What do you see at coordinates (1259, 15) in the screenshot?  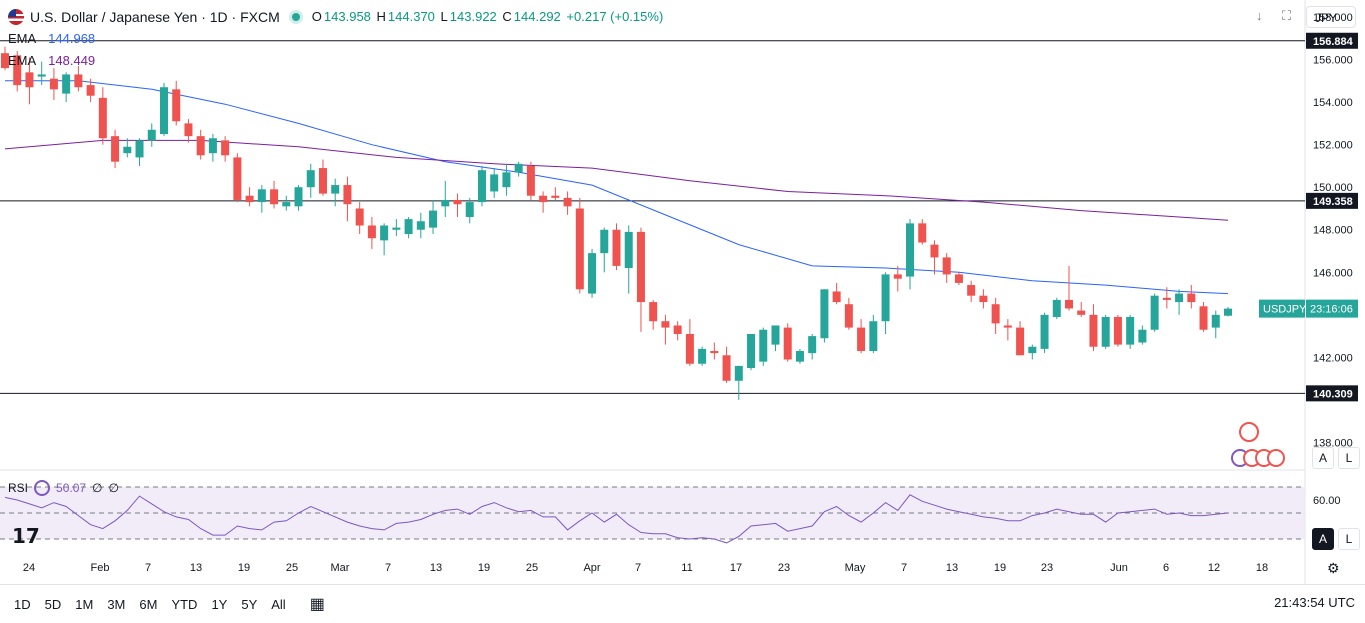 I see `download-icon: ↓` at bounding box center [1259, 15].